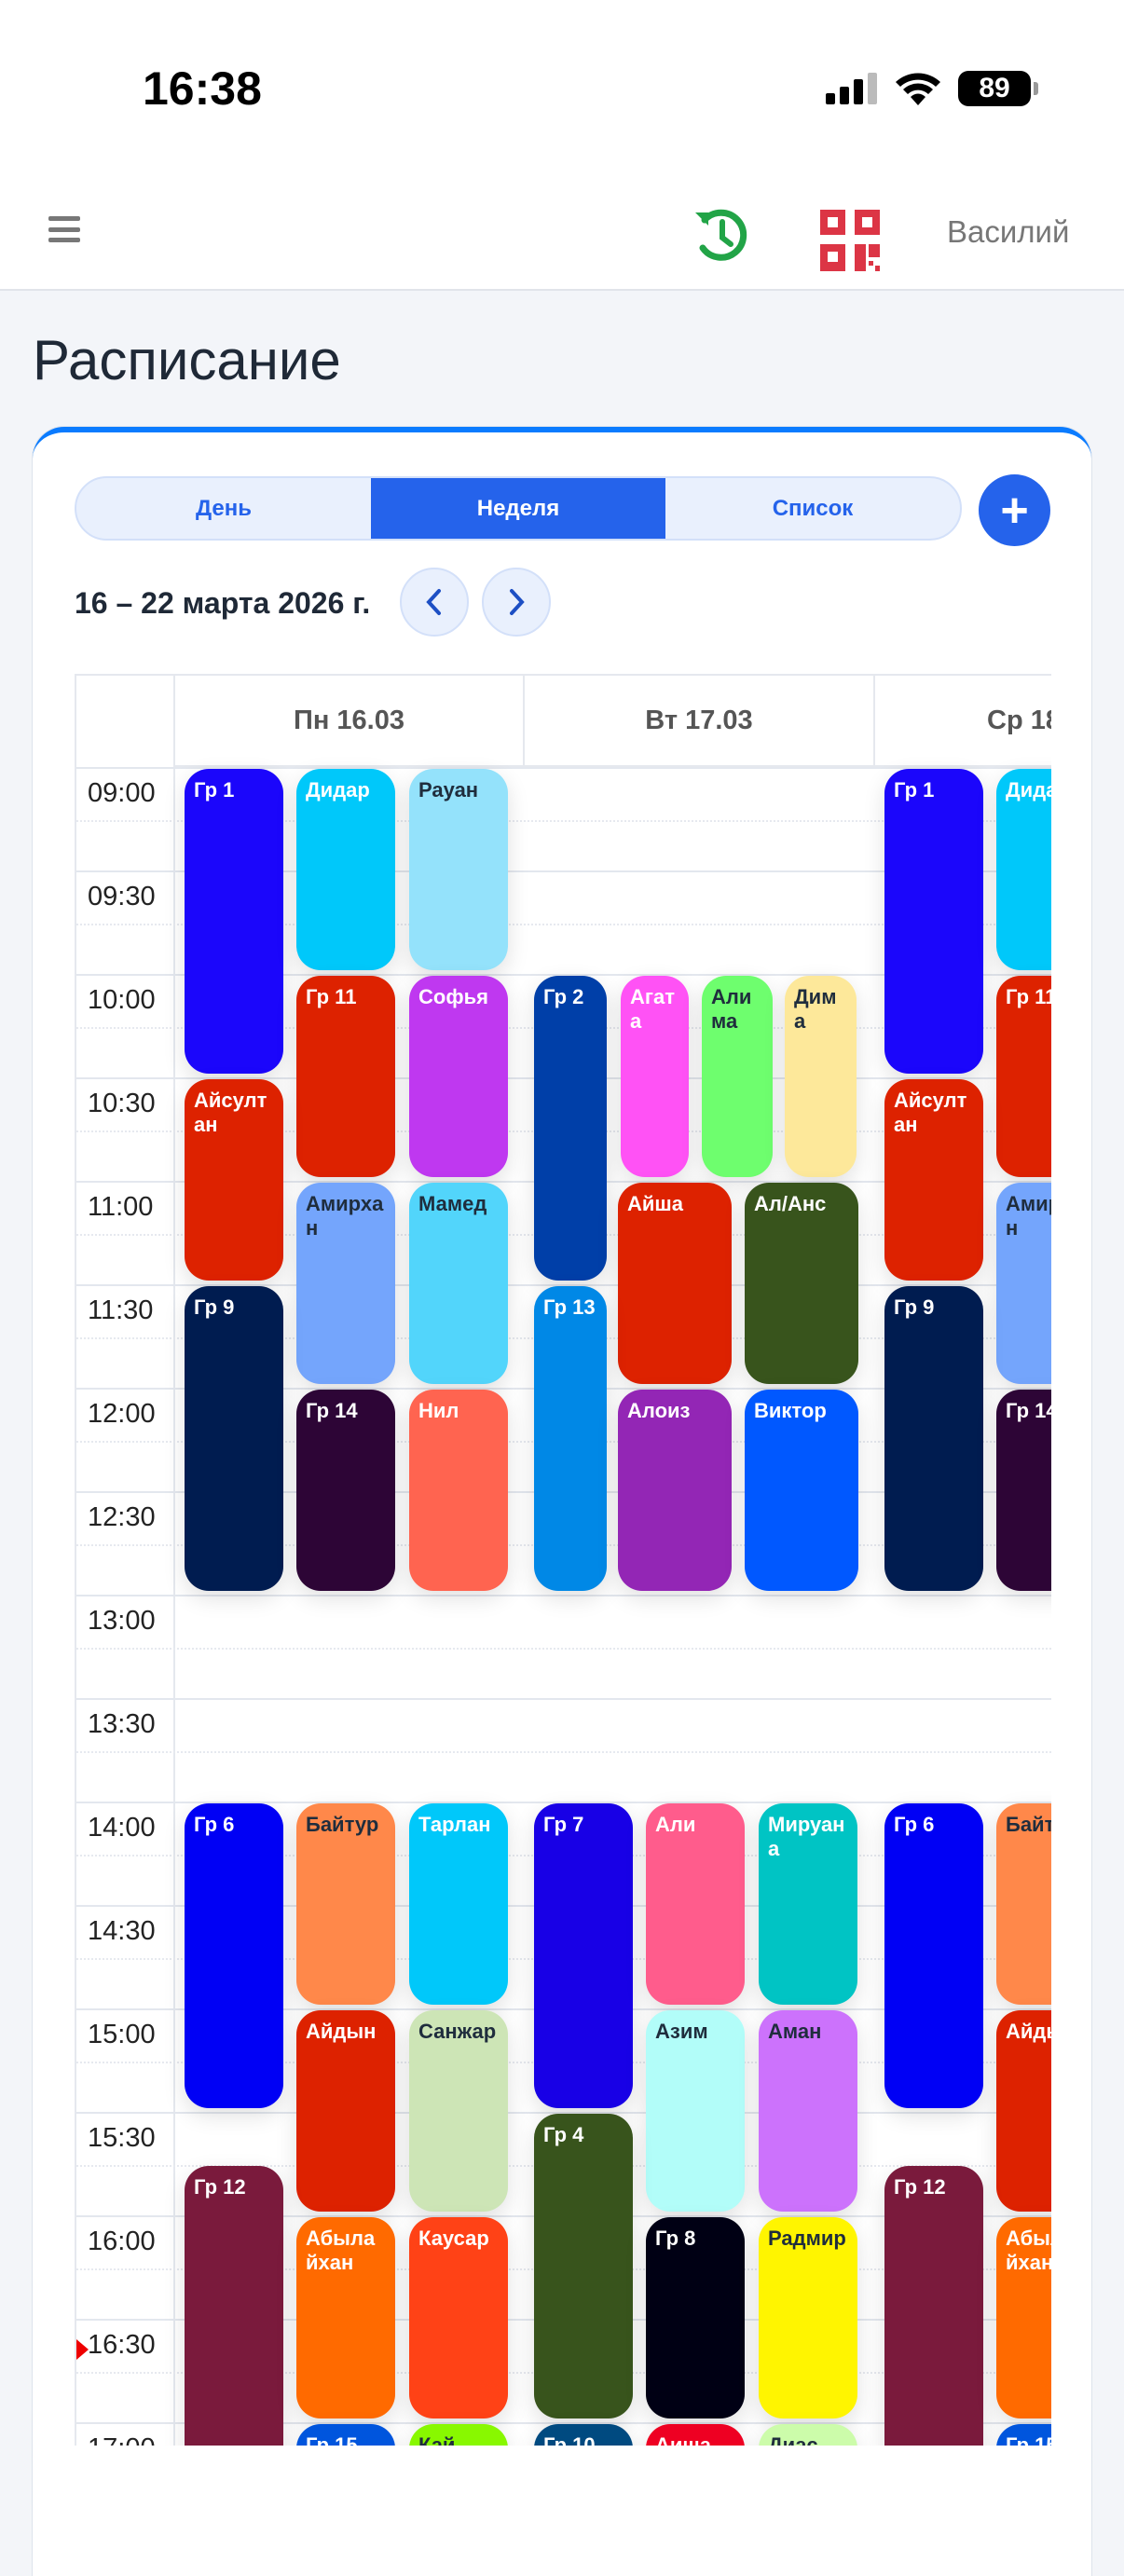 Image resolution: width=1124 pixels, height=2576 pixels. Describe the element at coordinates (675, 1283) in the screenshot. I see `lesson-event: Айша` at that location.